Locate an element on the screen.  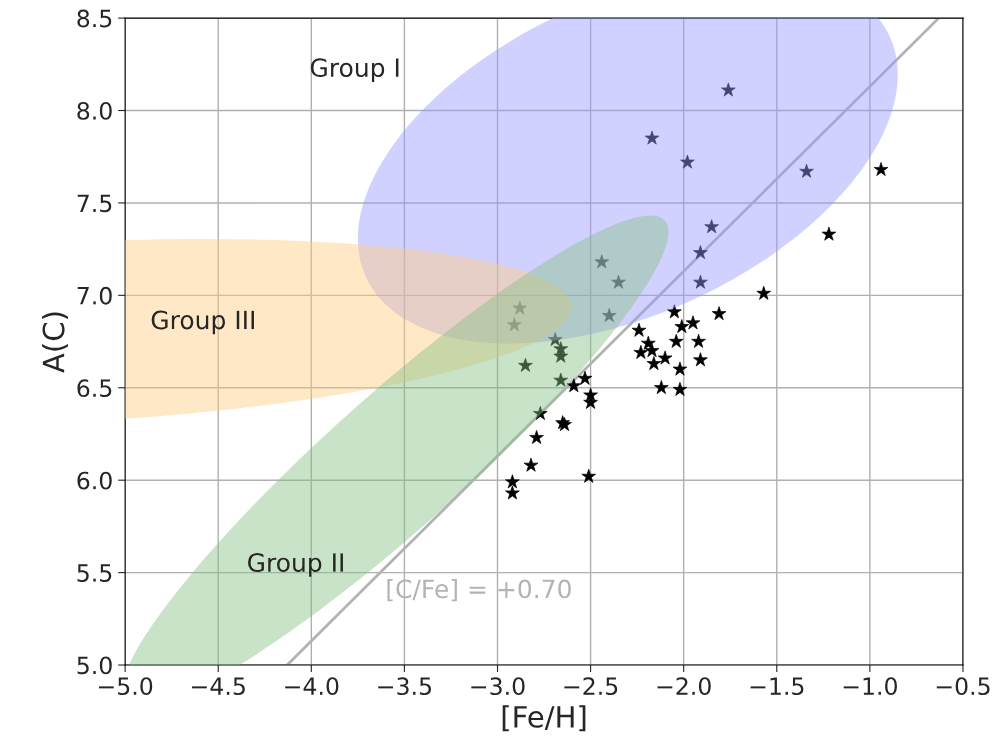
y-tick-label: 8.0 is located at coordinates (94, 110).